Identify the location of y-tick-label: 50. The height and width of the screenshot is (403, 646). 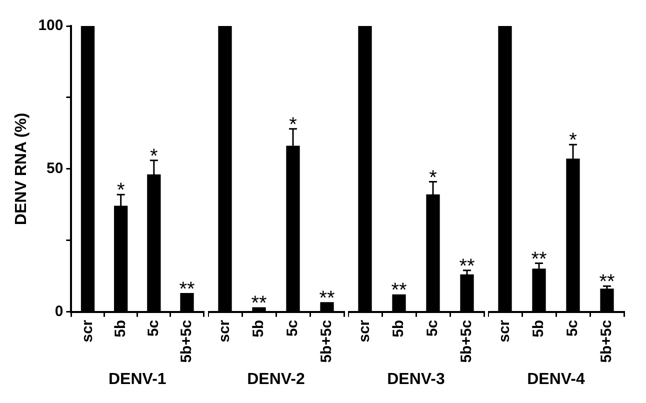
(55, 169).